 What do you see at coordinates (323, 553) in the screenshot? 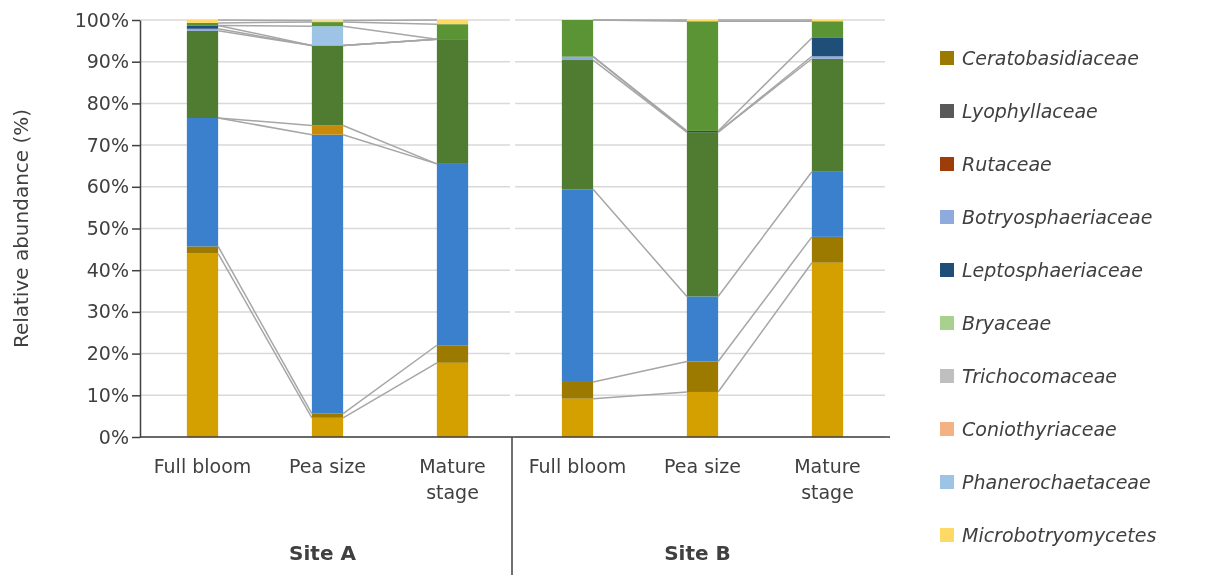
I see `x-axis-title: Site A` at bounding box center [323, 553].